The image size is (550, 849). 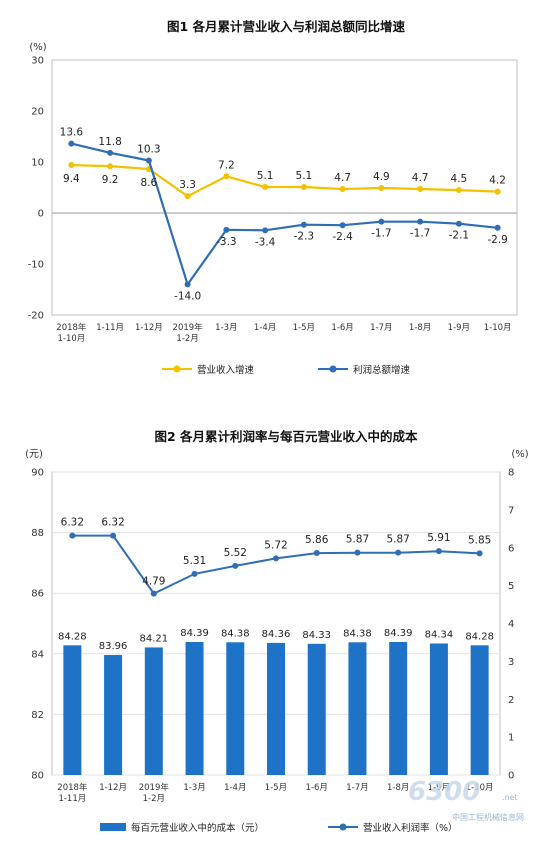 I want to click on legend-profit-rate-marker, so click(x=343, y=827).